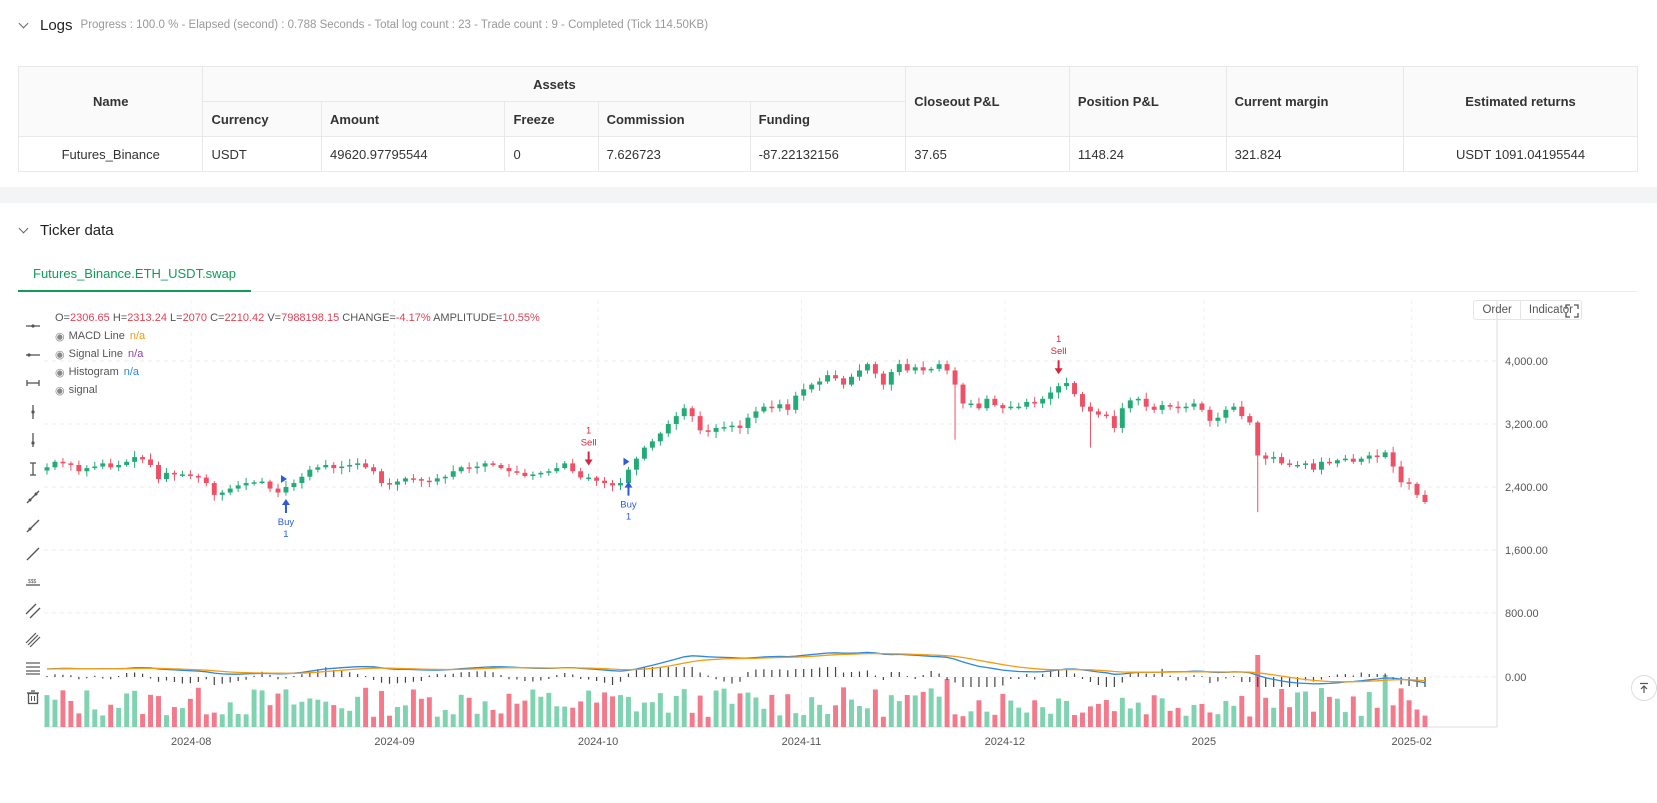 This screenshot has width=1657, height=803. I want to click on tab-eth-usdt-swap: Futures_Binance.ETH_USDT.swap, so click(135, 274).